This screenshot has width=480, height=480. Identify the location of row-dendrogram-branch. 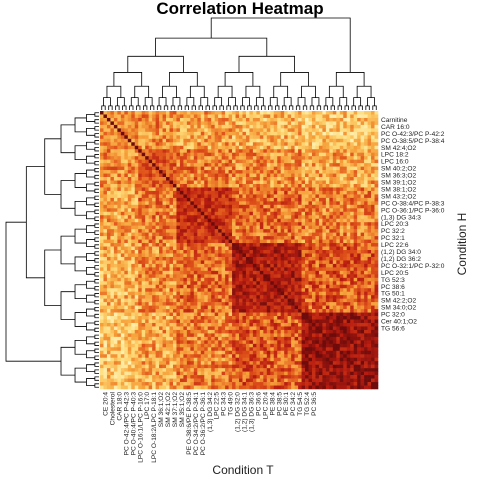
(35, 222).